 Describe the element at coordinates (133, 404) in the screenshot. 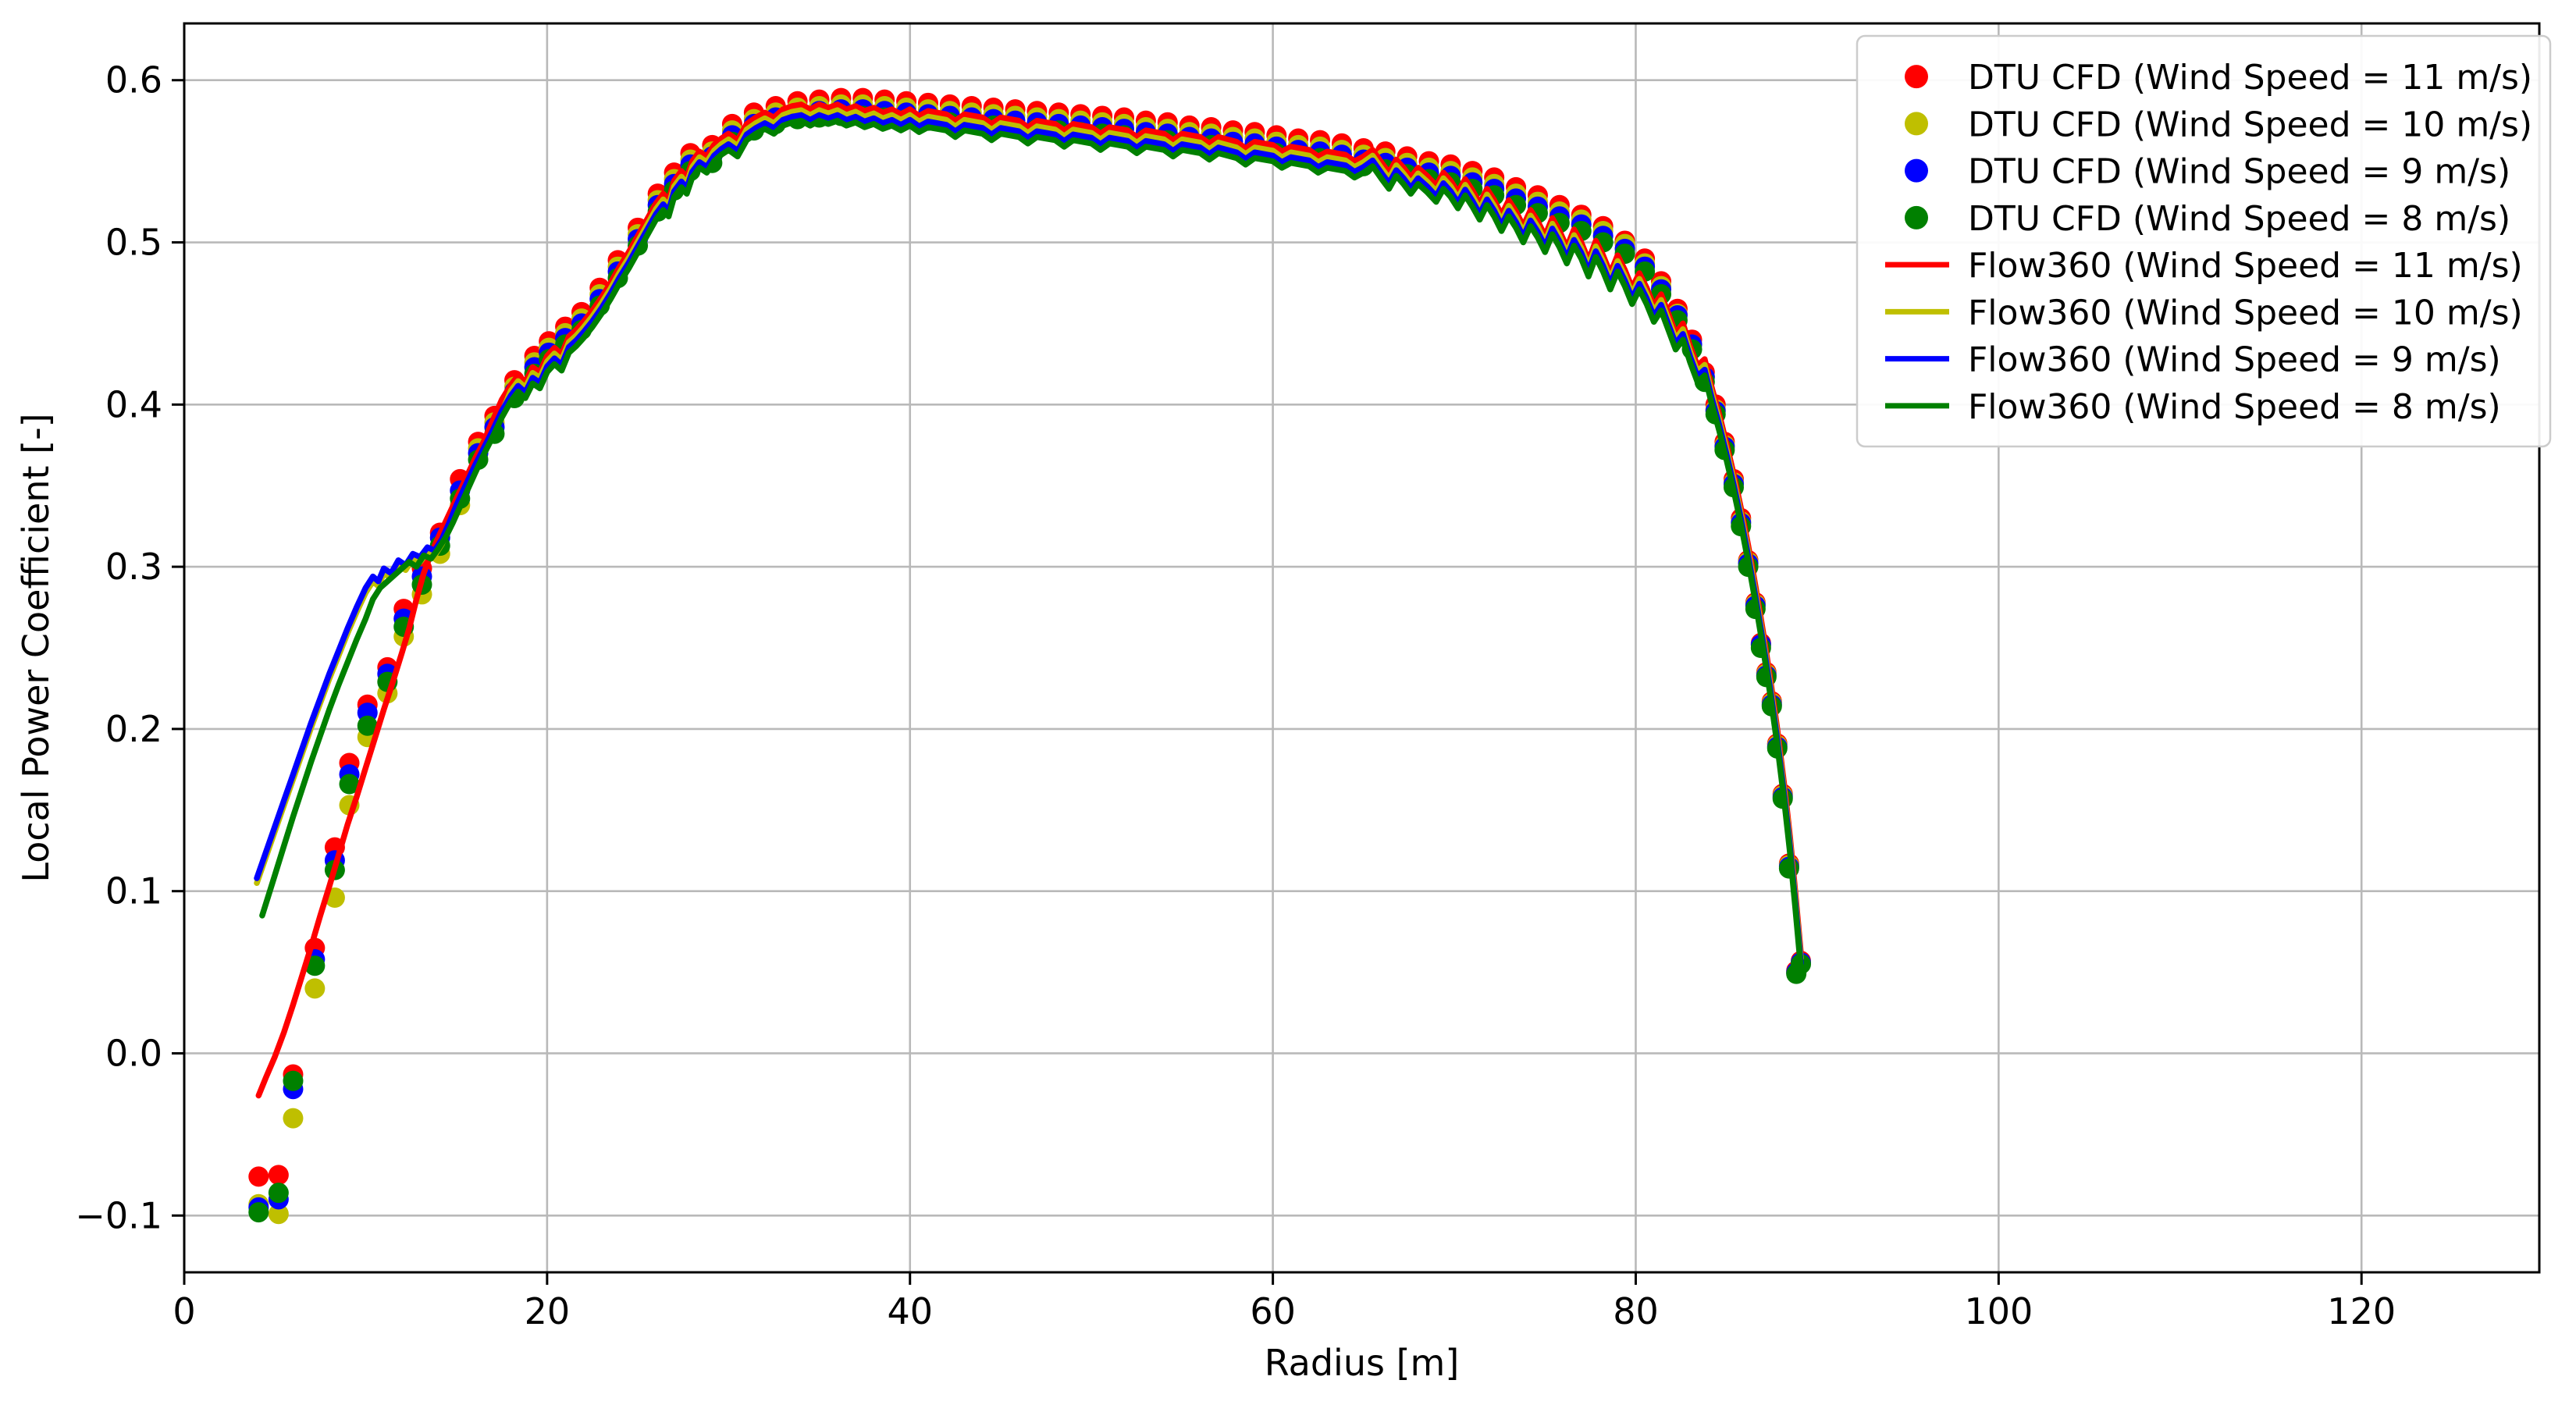

I see `y-tick-label: 0.4` at that location.